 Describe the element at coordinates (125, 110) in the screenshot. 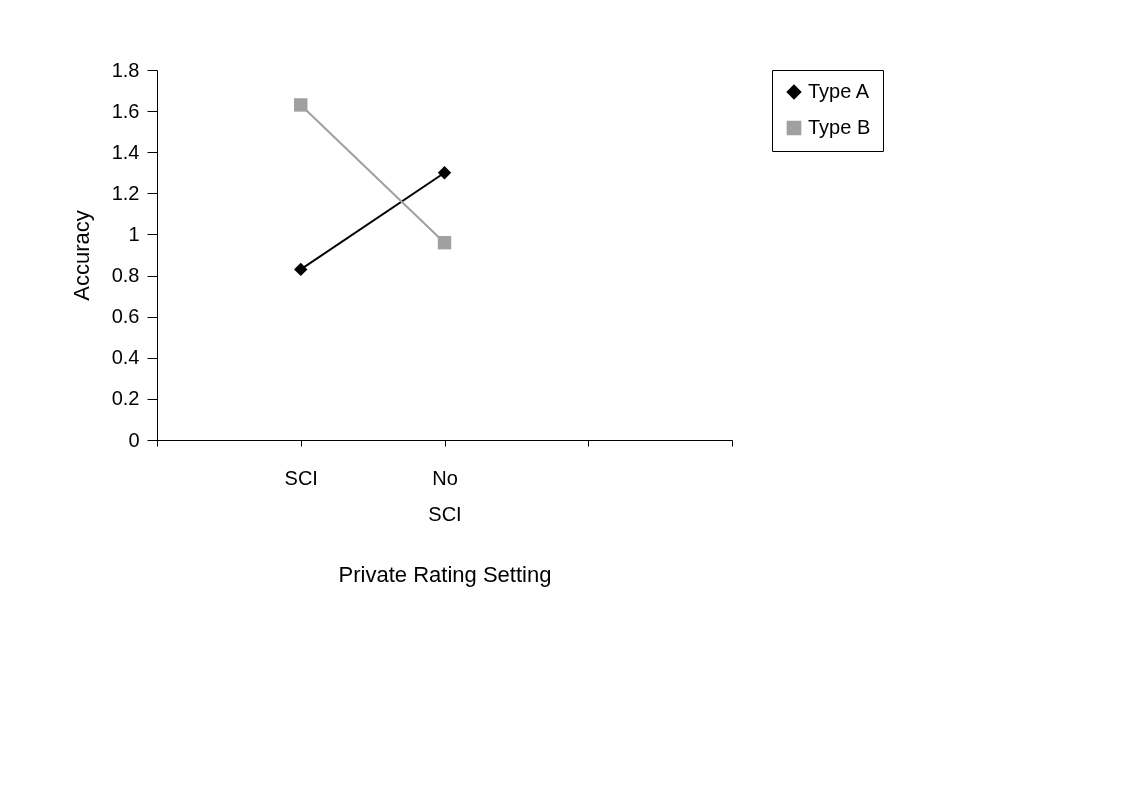

I see `y-tick-label: 1.6` at that location.